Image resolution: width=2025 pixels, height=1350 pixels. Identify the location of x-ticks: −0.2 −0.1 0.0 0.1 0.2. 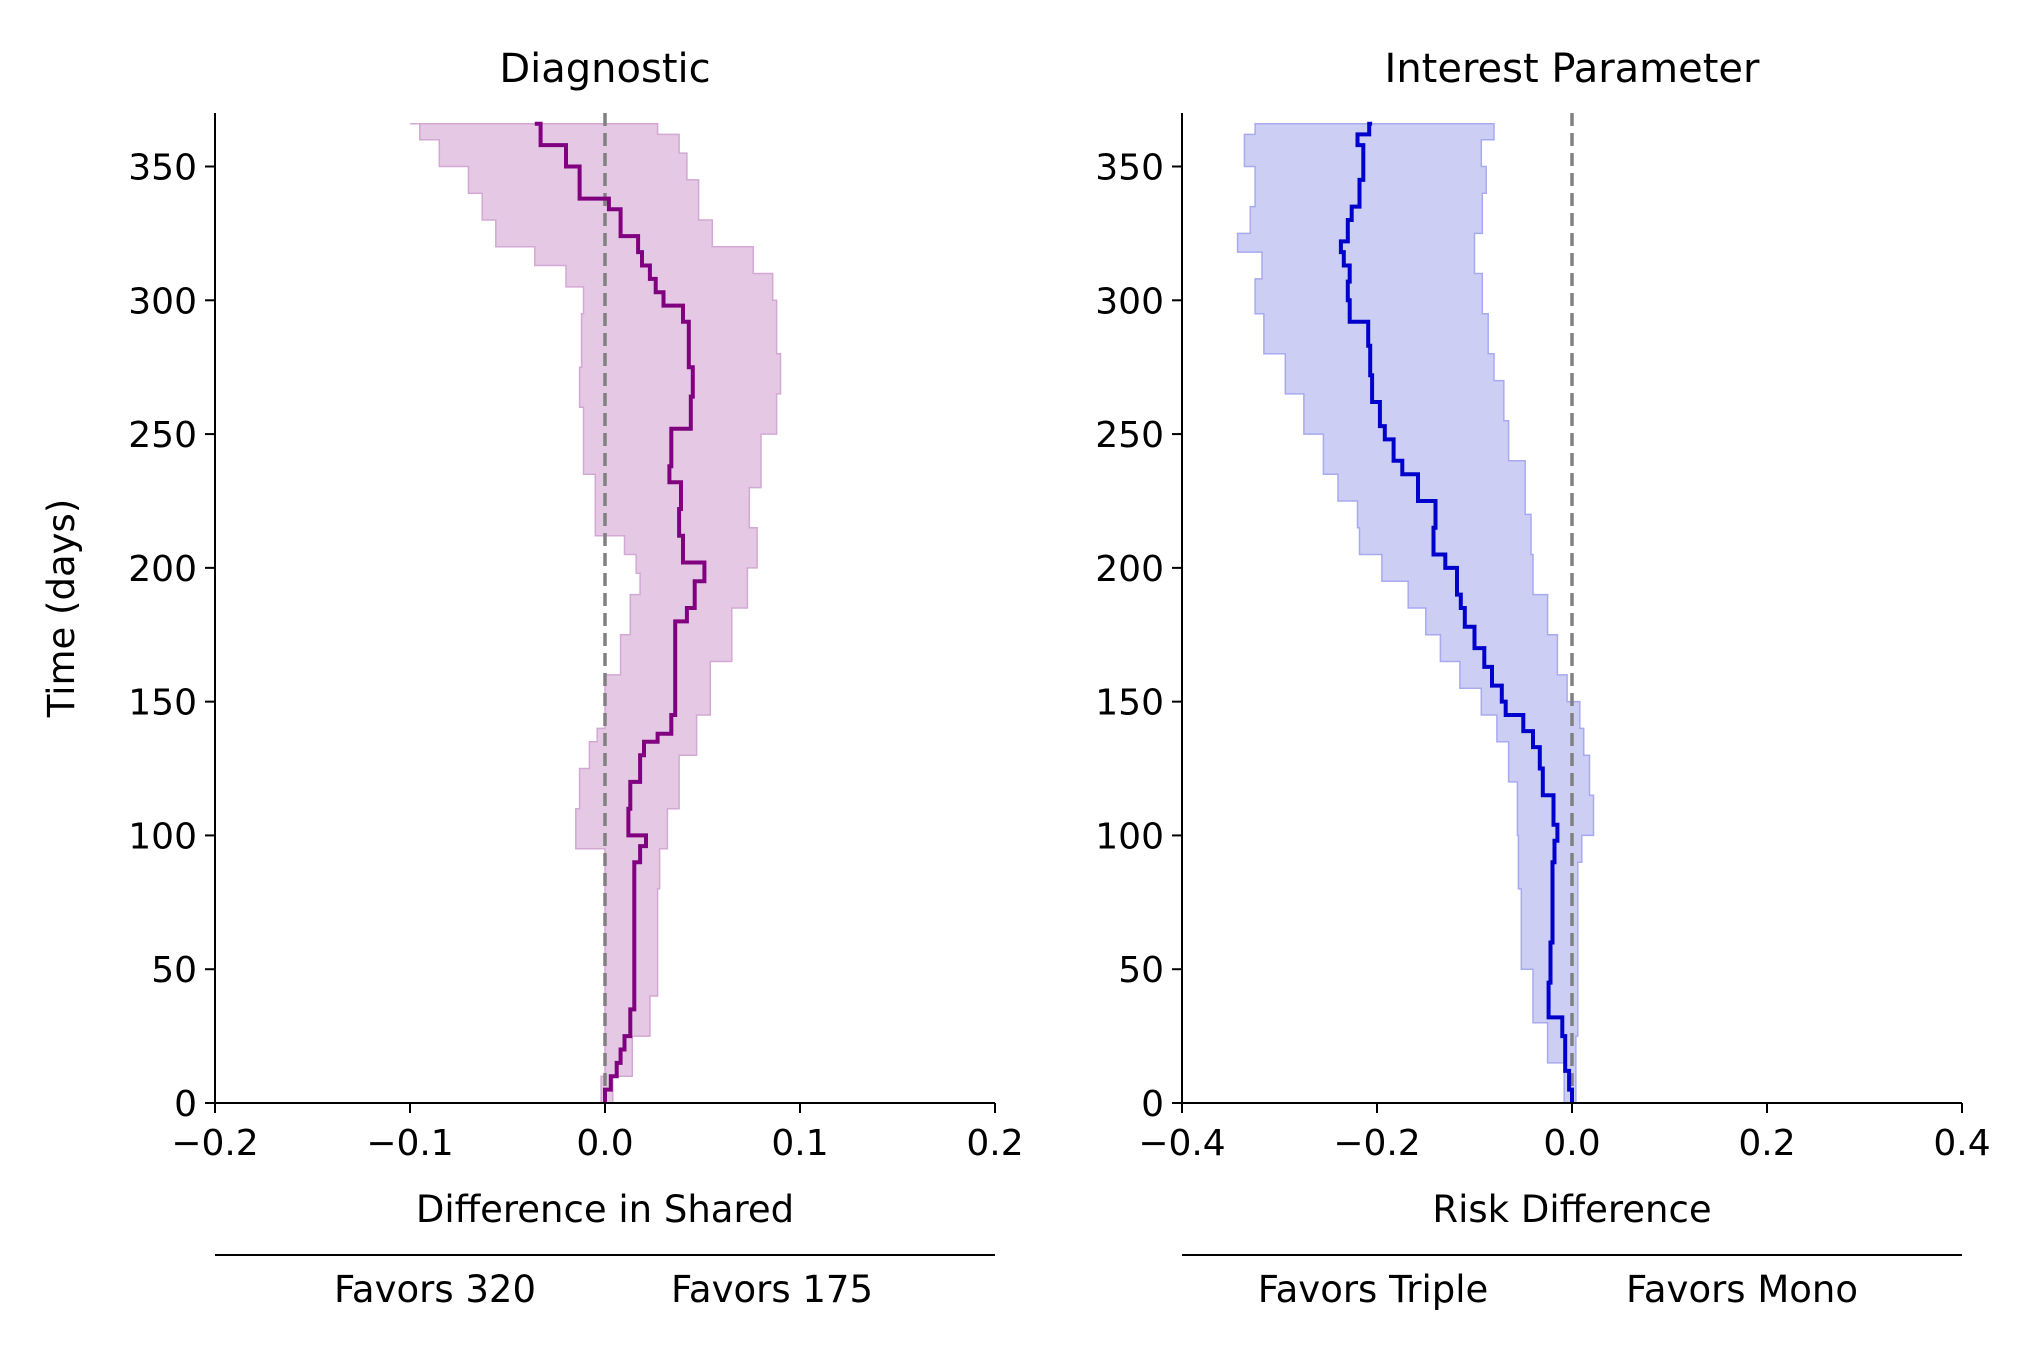
(597, 1133).